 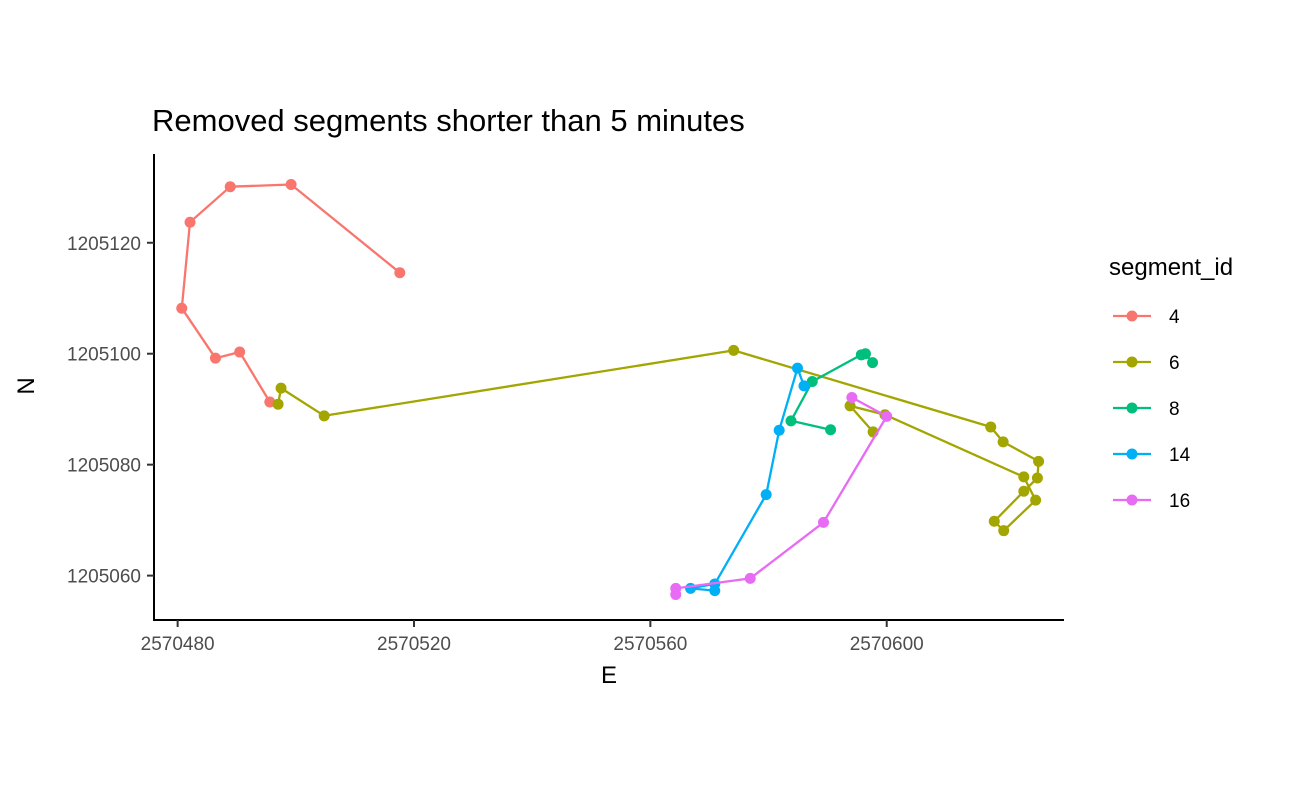 I want to click on legend: segment_id 4 6 8 14 16, so click(x=1171, y=383).